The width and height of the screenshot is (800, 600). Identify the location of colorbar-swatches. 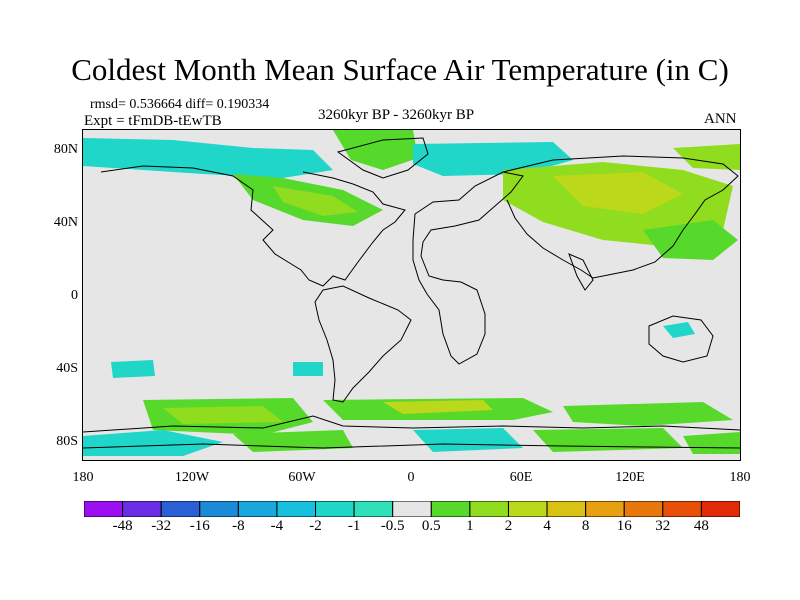
(412, 509).